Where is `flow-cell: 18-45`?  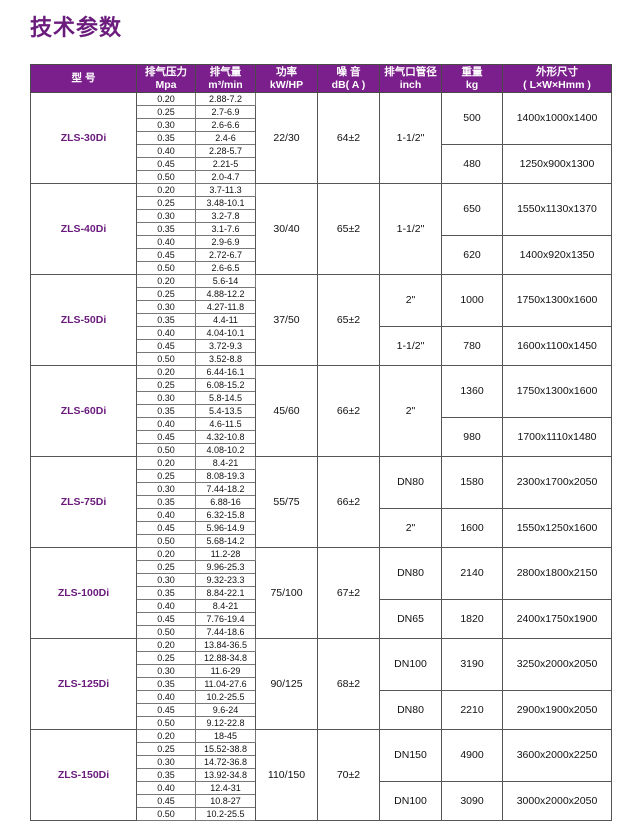 flow-cell: 18-45 is located at coordinates (225, 736).